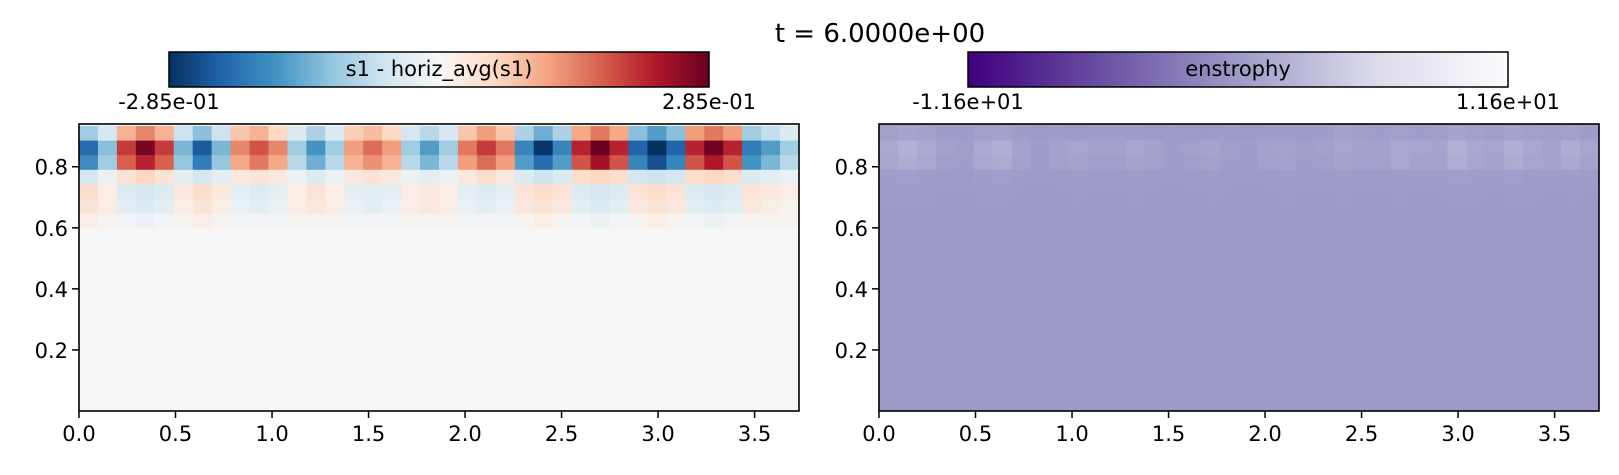 Image resolution: width=1619 pixels, height=475 pixels. I want to click on left-x-tick-label: 0.0, so click(78, 434).